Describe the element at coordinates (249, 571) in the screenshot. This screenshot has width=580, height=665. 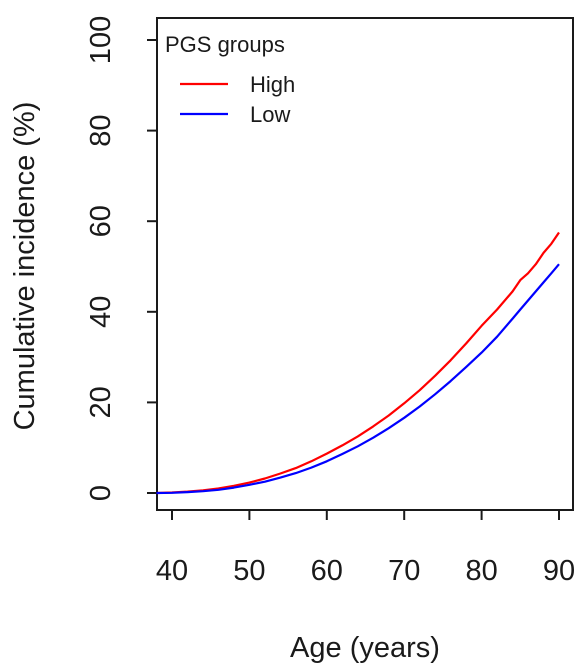
I see `x-tick-label: 50` at that location.